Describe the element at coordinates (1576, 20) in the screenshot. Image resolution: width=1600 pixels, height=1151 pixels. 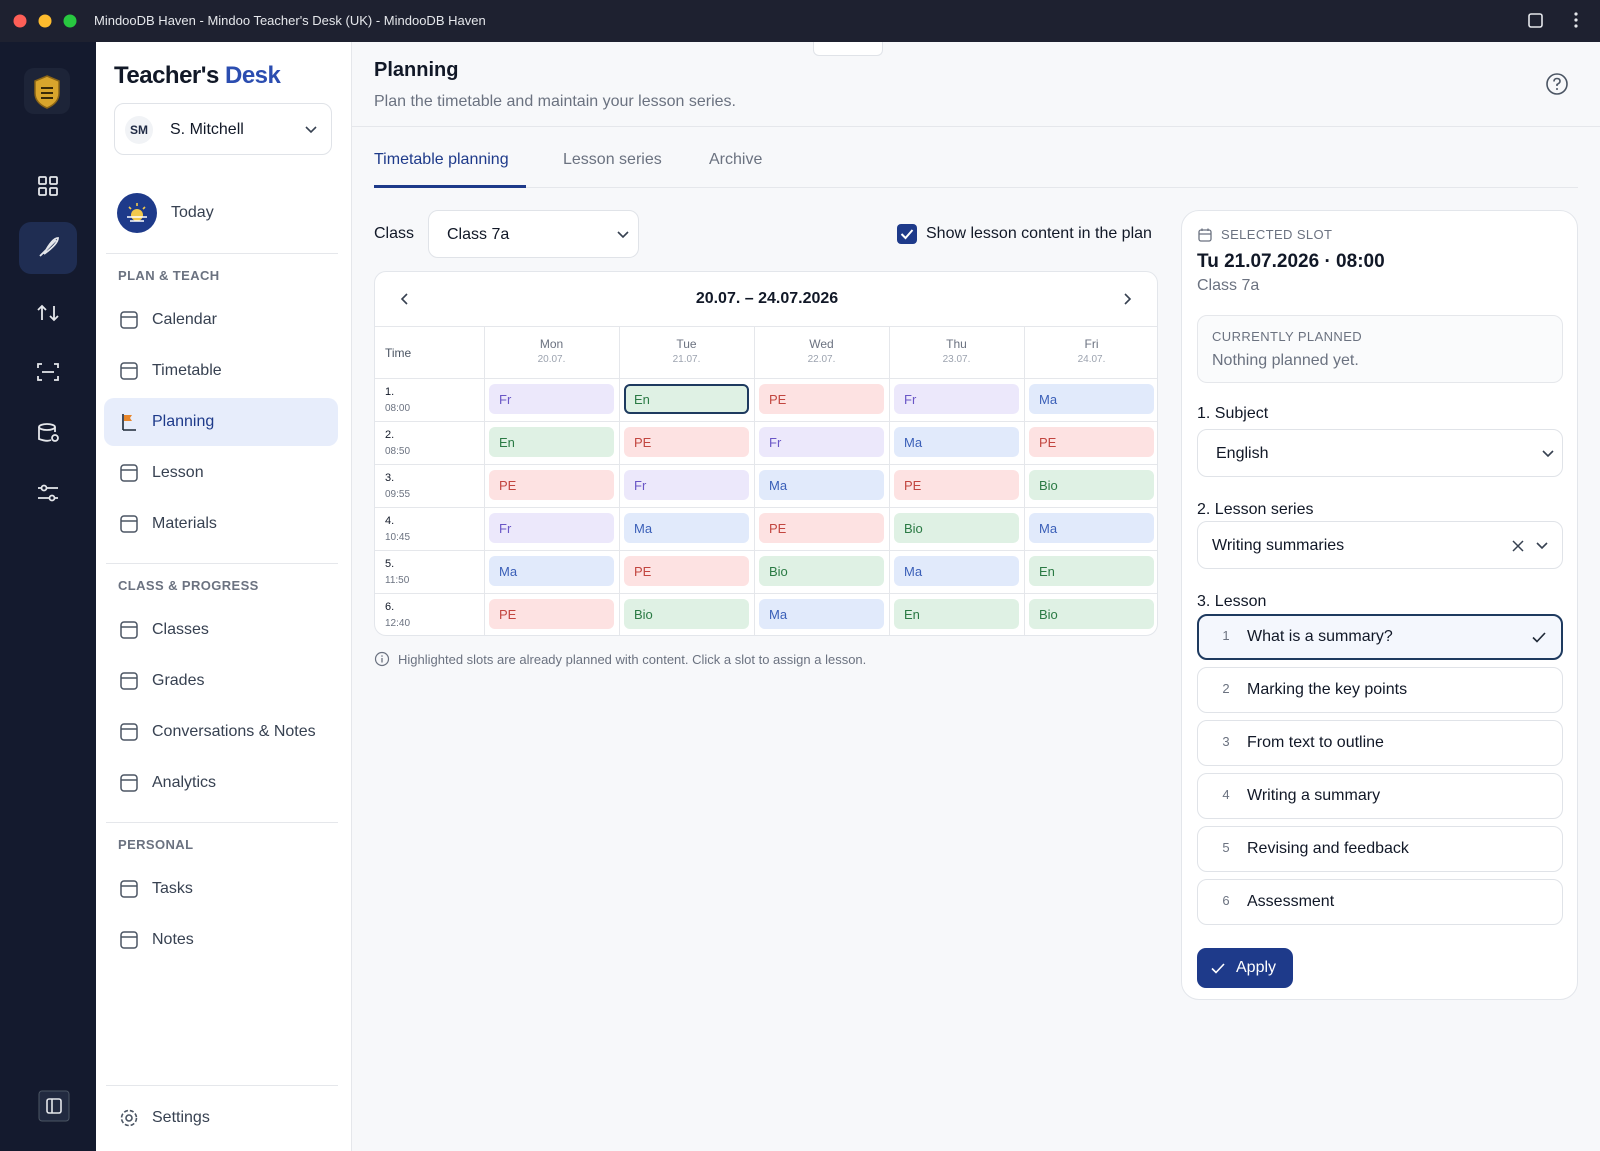
I see `menu-icon` at that location.